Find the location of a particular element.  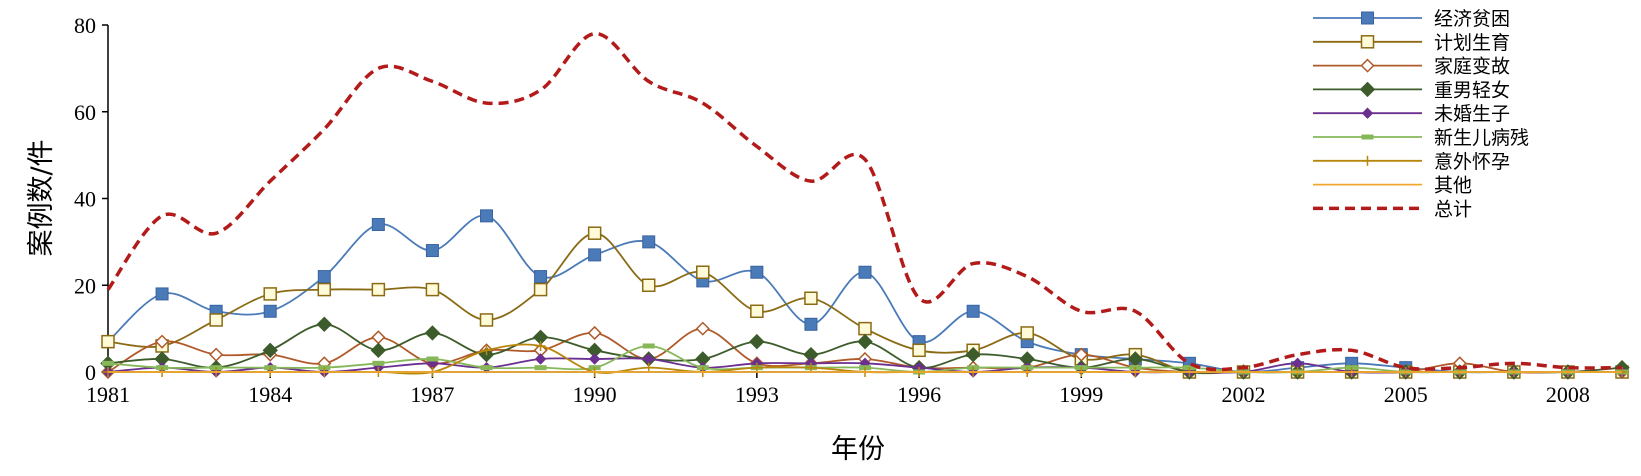

x-tick-label: 1984 is located at coordinates (270, 394).